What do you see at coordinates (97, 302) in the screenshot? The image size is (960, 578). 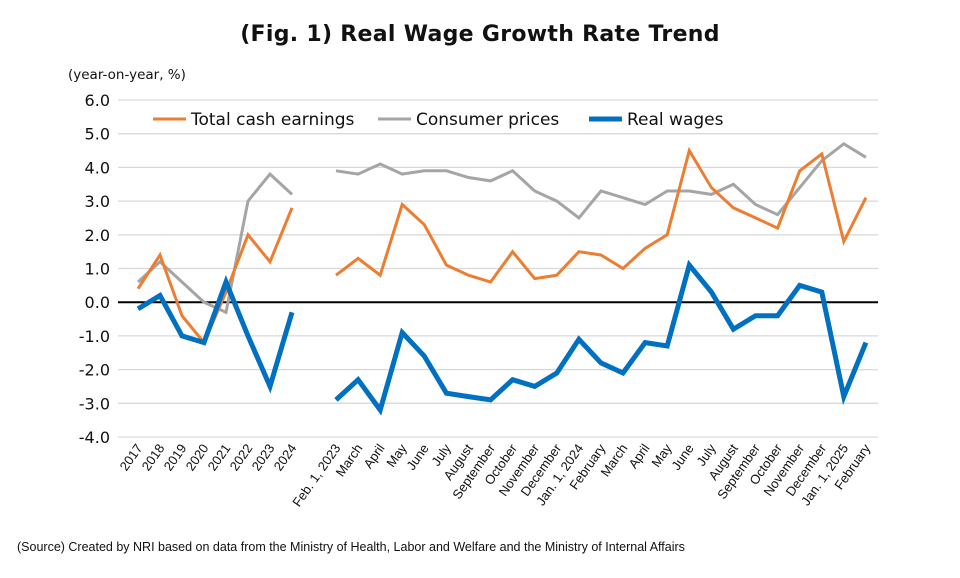 I see `y-tick-label: 0.0` at bounding box center [97, 302].